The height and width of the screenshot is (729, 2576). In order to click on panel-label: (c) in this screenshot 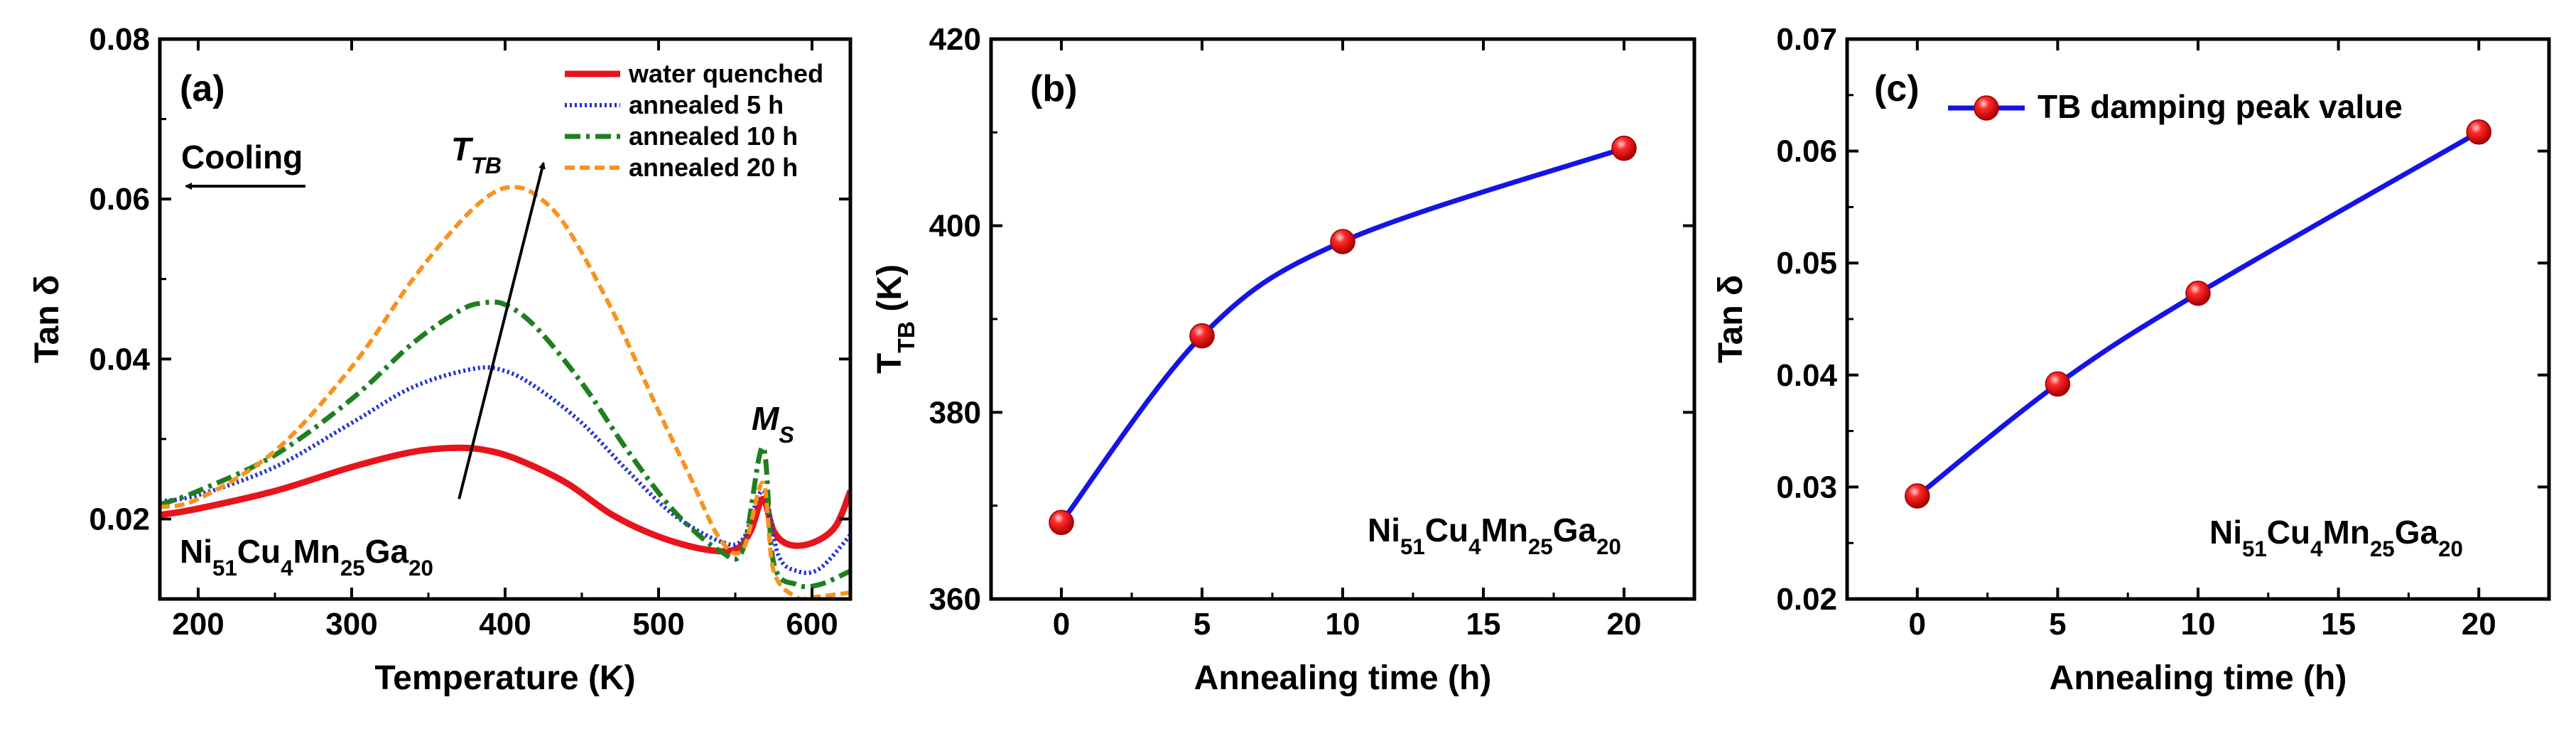, I will do `click(1897, 88)`.